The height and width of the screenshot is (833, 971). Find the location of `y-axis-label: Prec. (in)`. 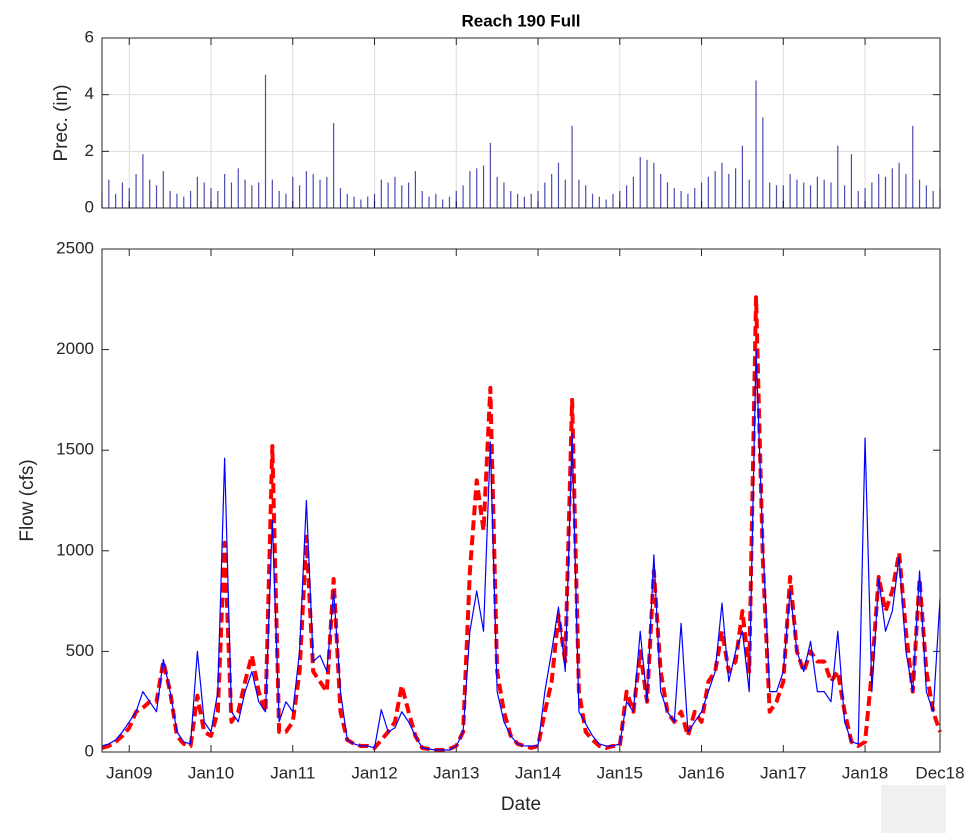

y-axis-label: Prec. (in) is located at coordinates (61, 122).